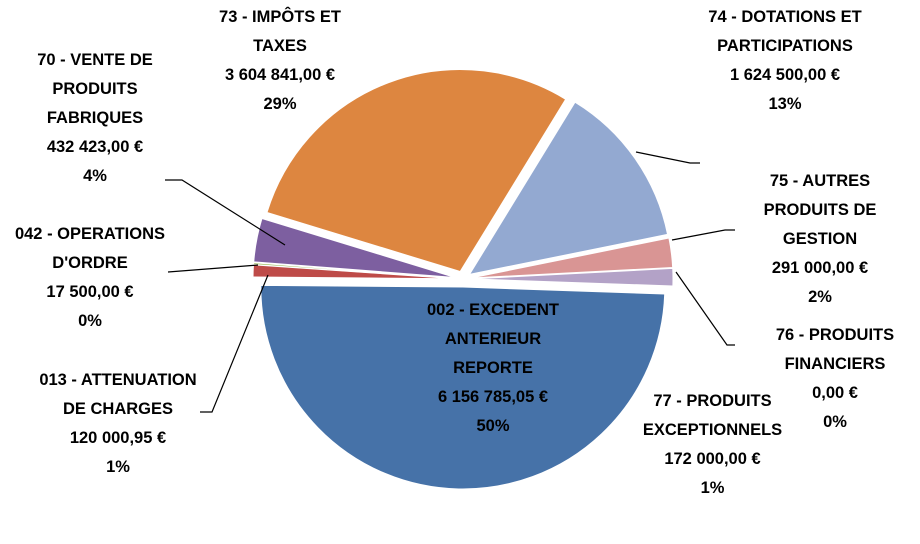  Describe the element at coordinates (118, 438) in the screenshot. I see `value-label: 120 000,95 €` at that location.